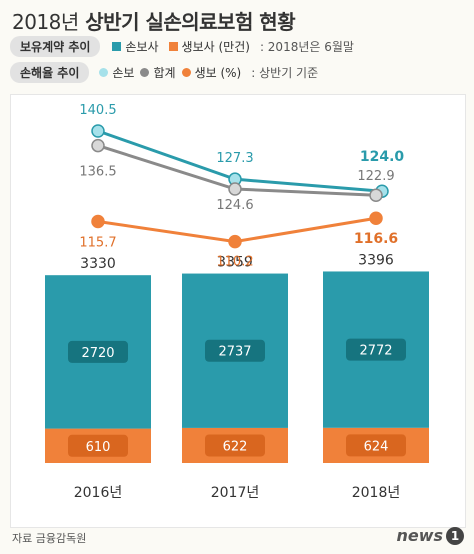  What do you see at coordinates (97, 243) in the screenshot?
I see `line-label-2-0: 115.7` at bounding box center [97, 243].